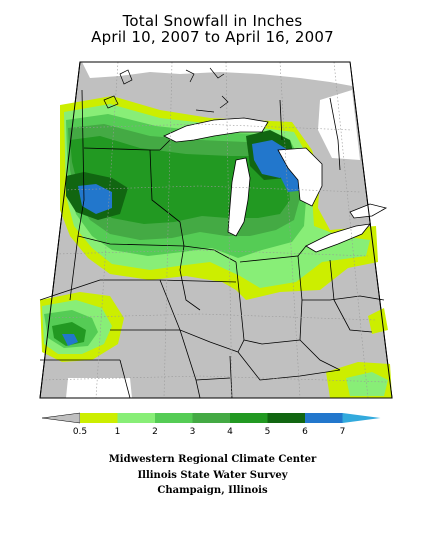 The height and width of the screenshot is (550, 425). What do you see at coordinates (61, 418) in the screenshot?
I see `legend-arrow-below` at bounding box center [61, 418].